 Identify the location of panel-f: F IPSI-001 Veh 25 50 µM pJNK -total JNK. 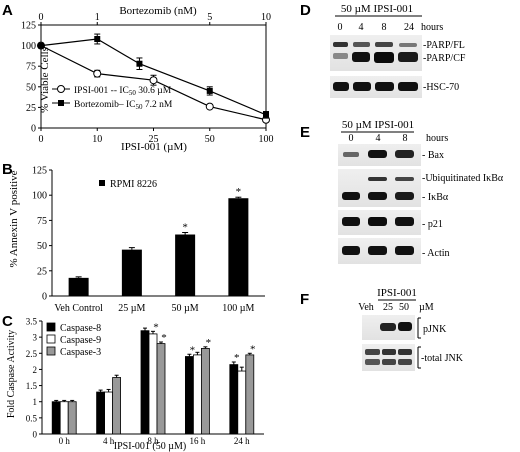
(382, 329).